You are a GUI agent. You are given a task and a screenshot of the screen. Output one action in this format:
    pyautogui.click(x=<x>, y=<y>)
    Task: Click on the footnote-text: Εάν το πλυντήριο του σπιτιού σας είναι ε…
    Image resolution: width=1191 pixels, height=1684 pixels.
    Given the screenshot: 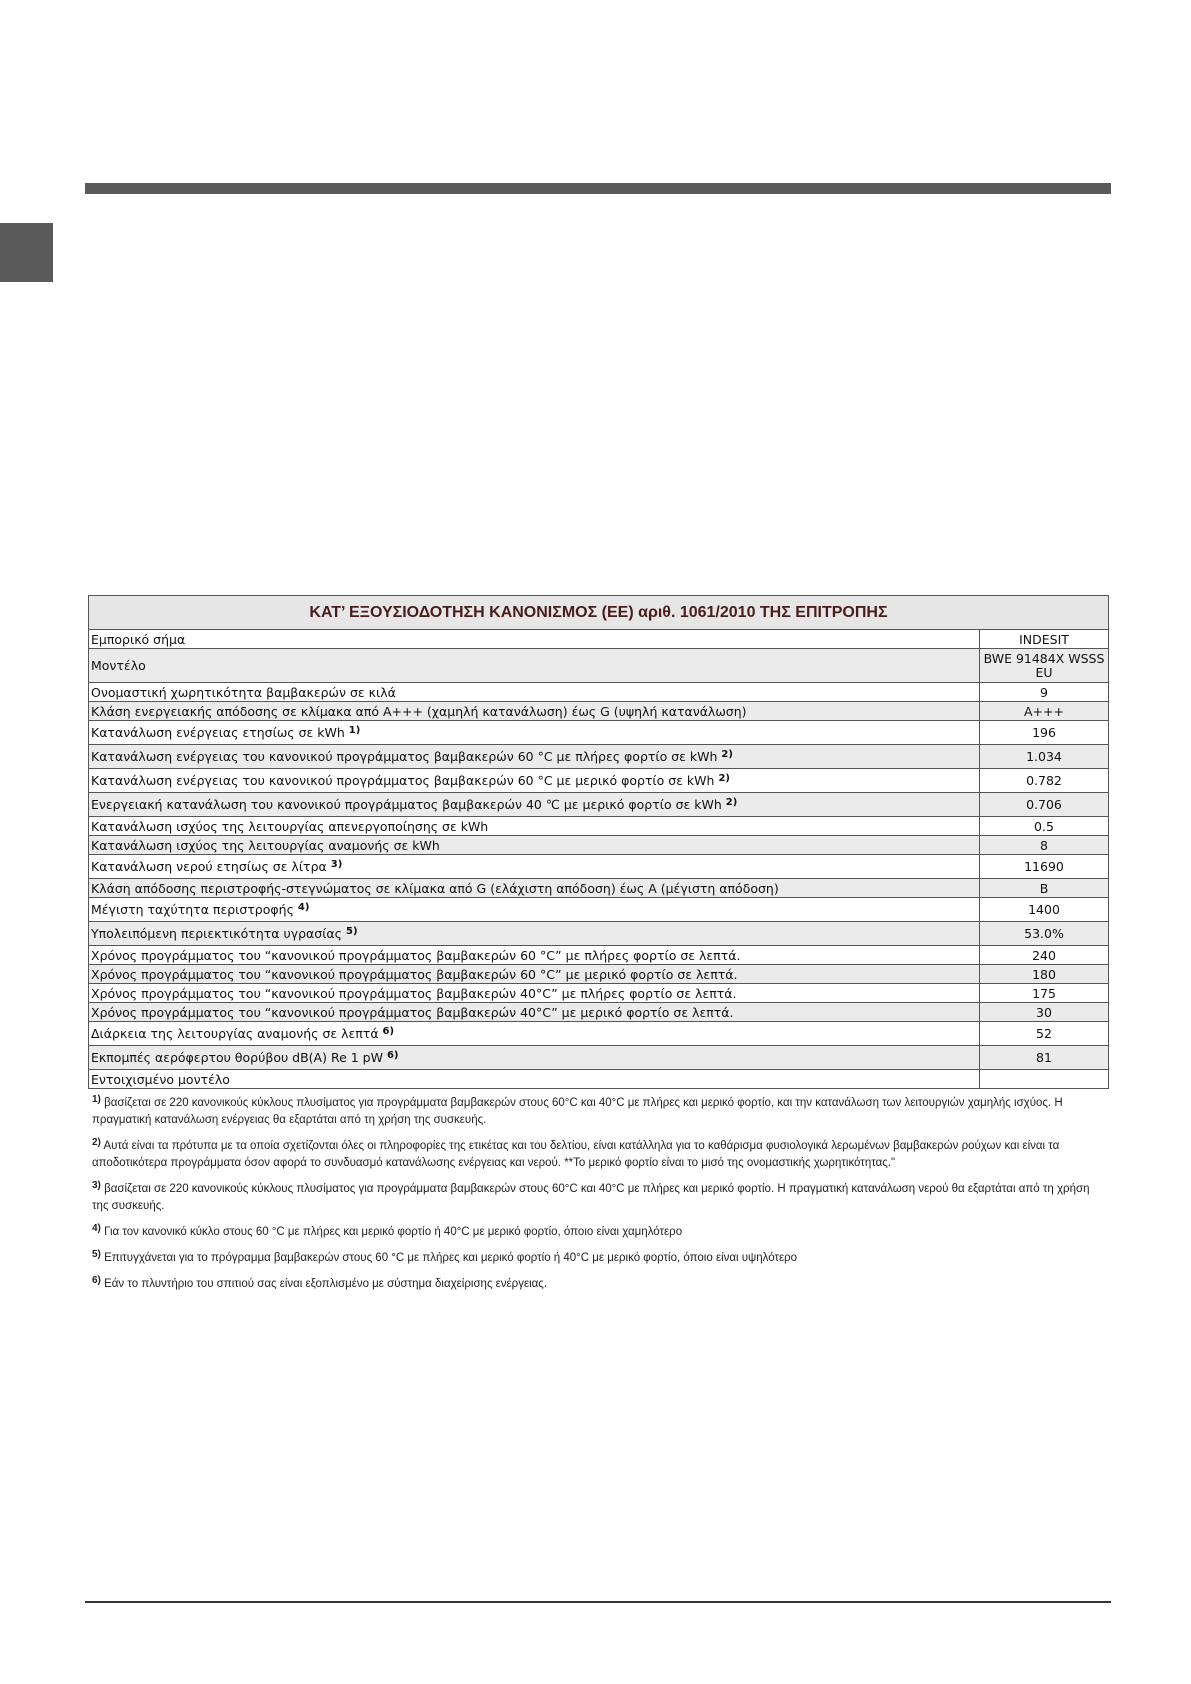 What is the action you would take?
    pyautogui.click(x=326, y=1284)
    